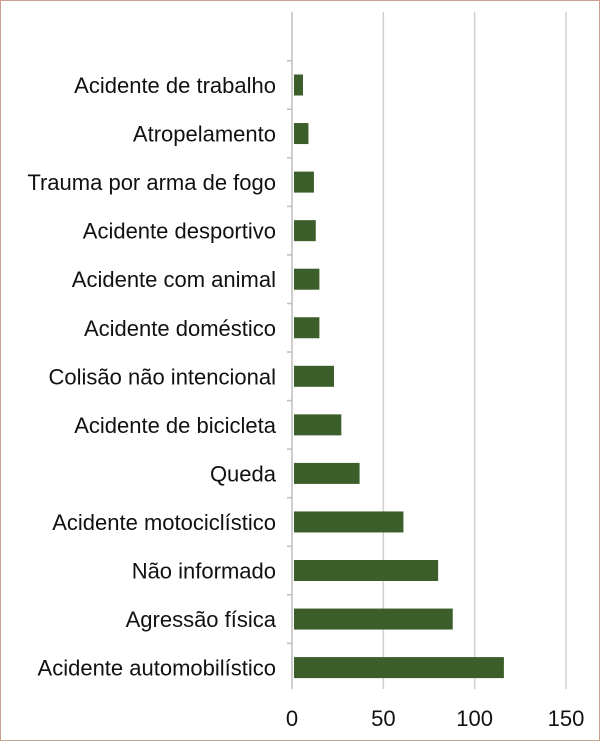 The image size is (600, 741). I want to click on x-tick-label-0: 0, so click(292, 718).